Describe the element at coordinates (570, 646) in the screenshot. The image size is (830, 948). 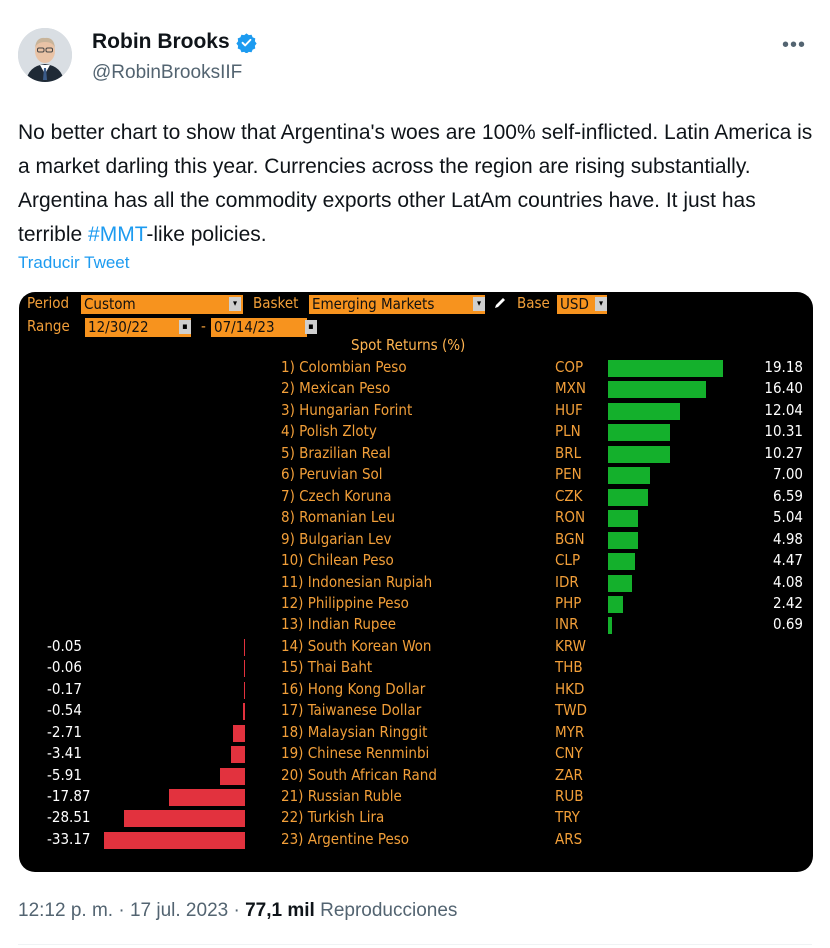
I see `row-code: KRW` at that location.